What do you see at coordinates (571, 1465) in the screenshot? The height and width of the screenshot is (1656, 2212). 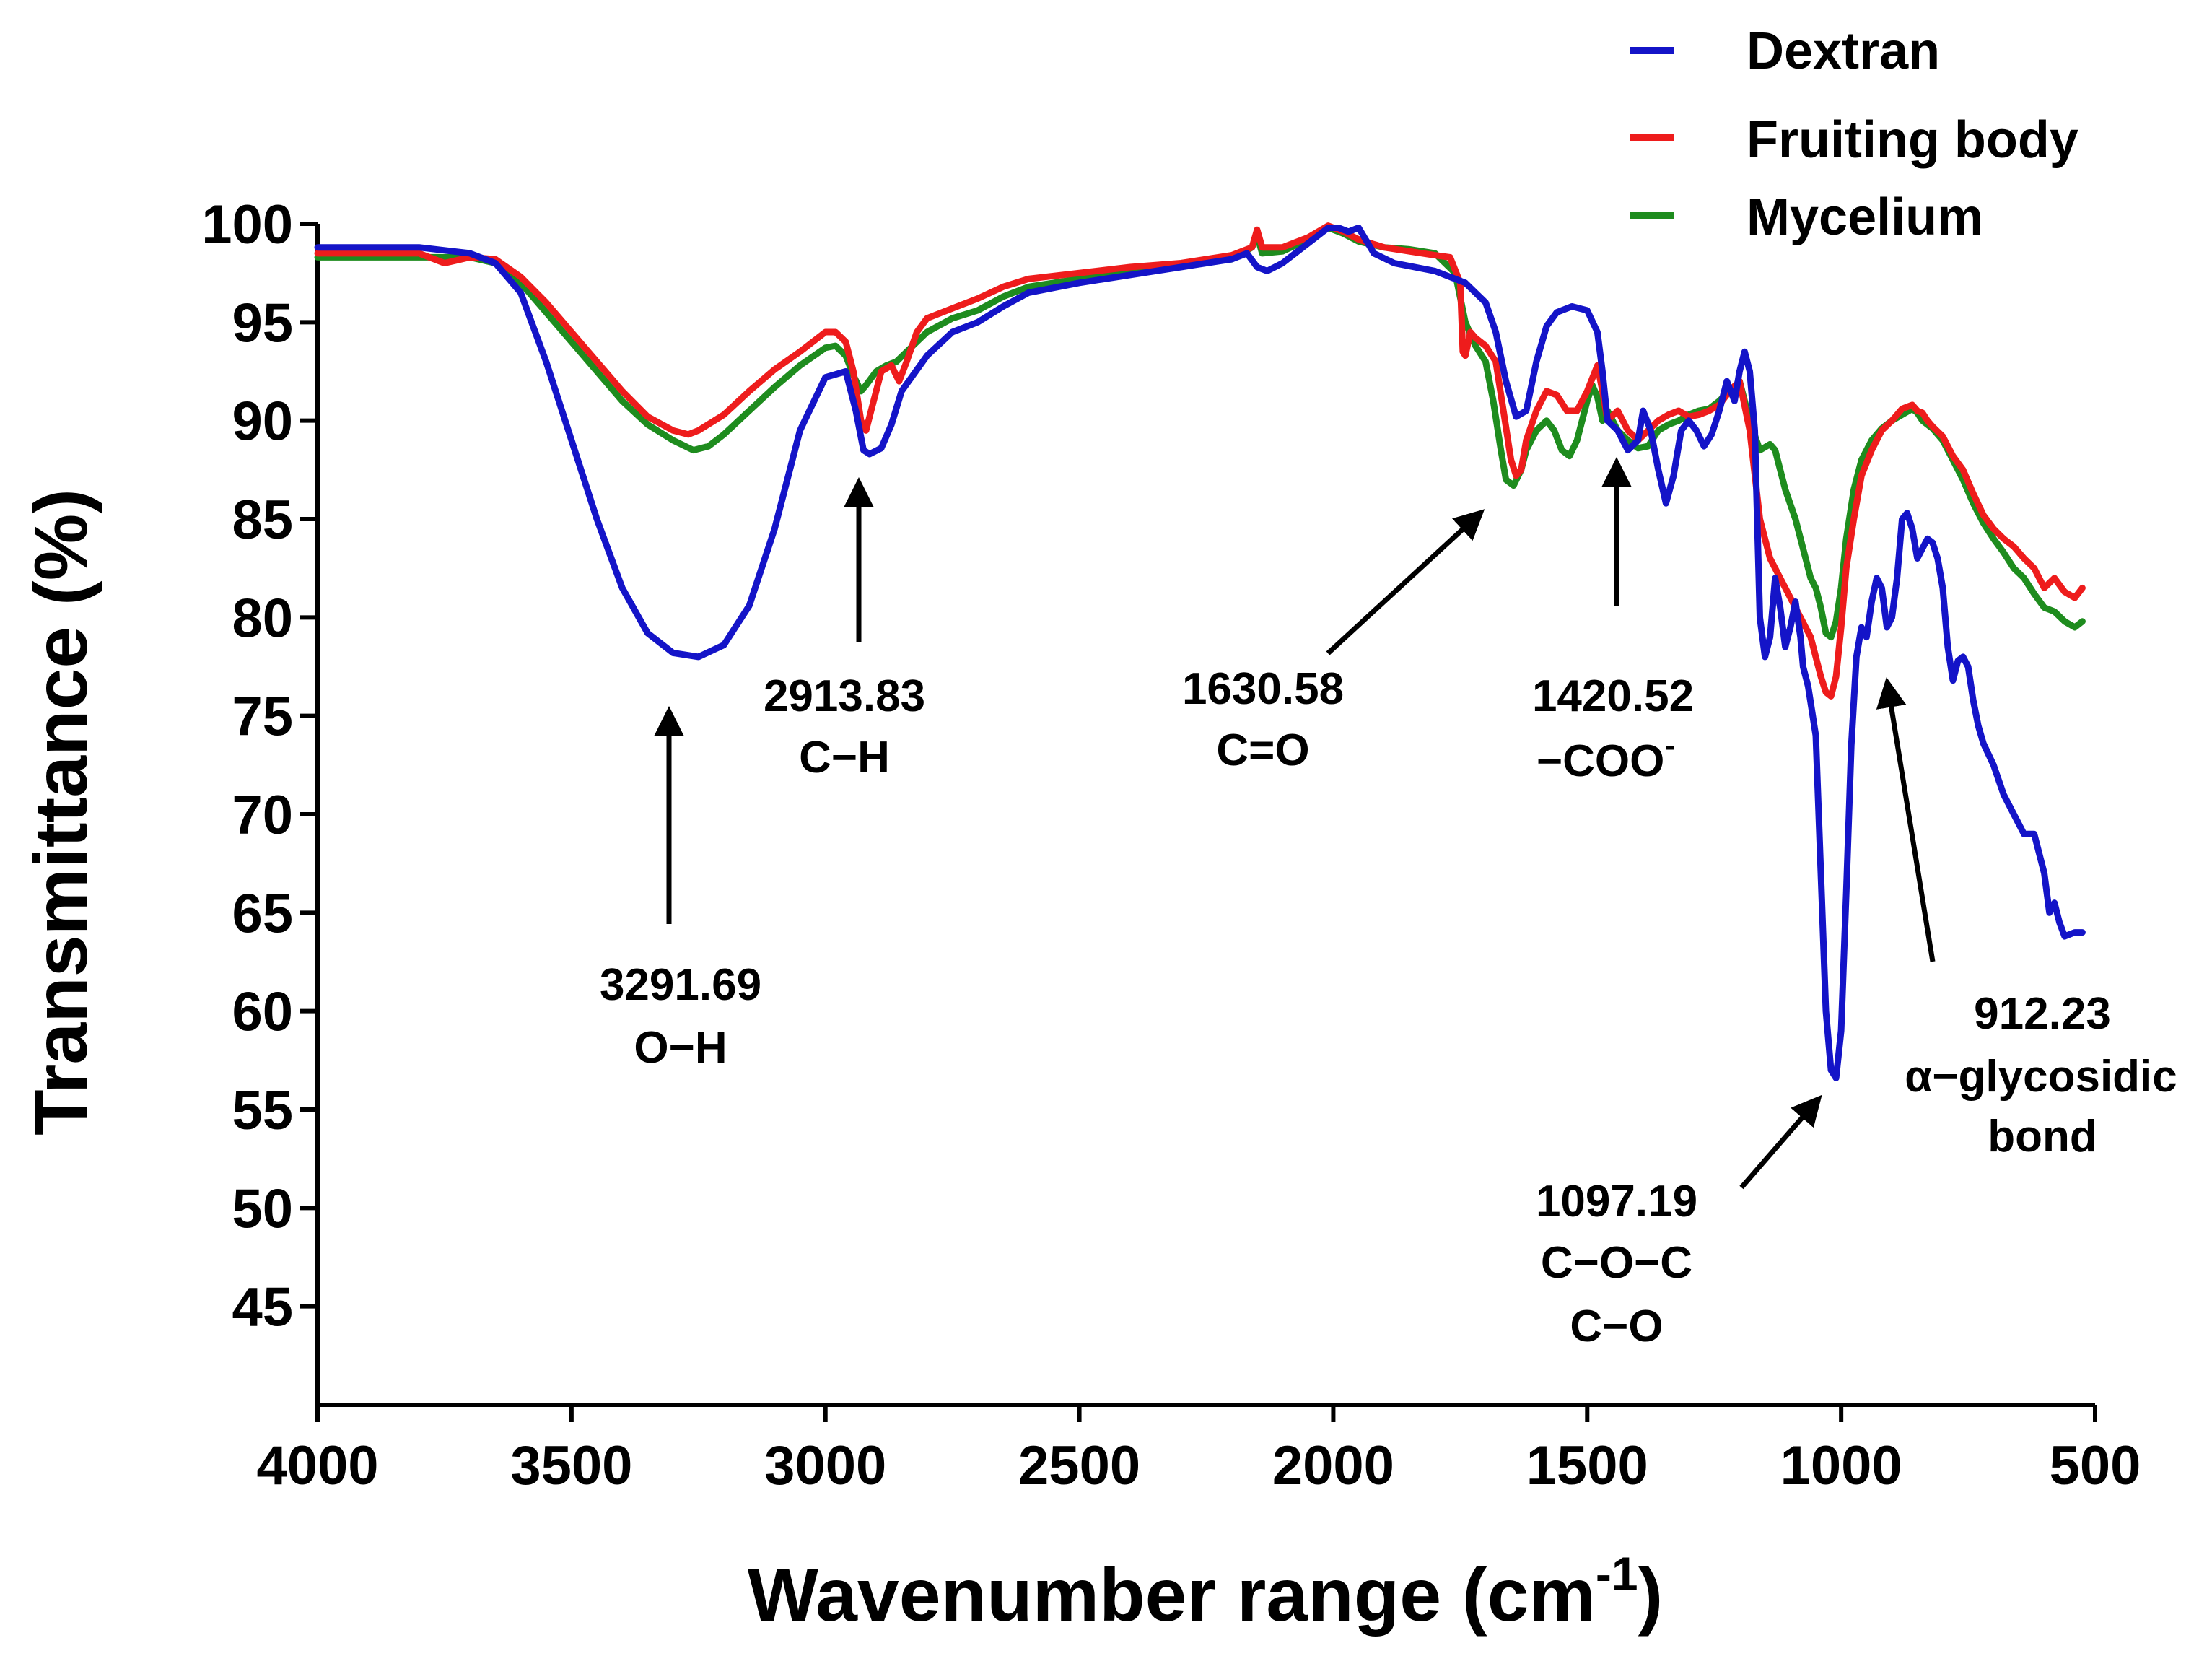 I see `x-tick-label: 3500` at bounding box center [571, 1465].